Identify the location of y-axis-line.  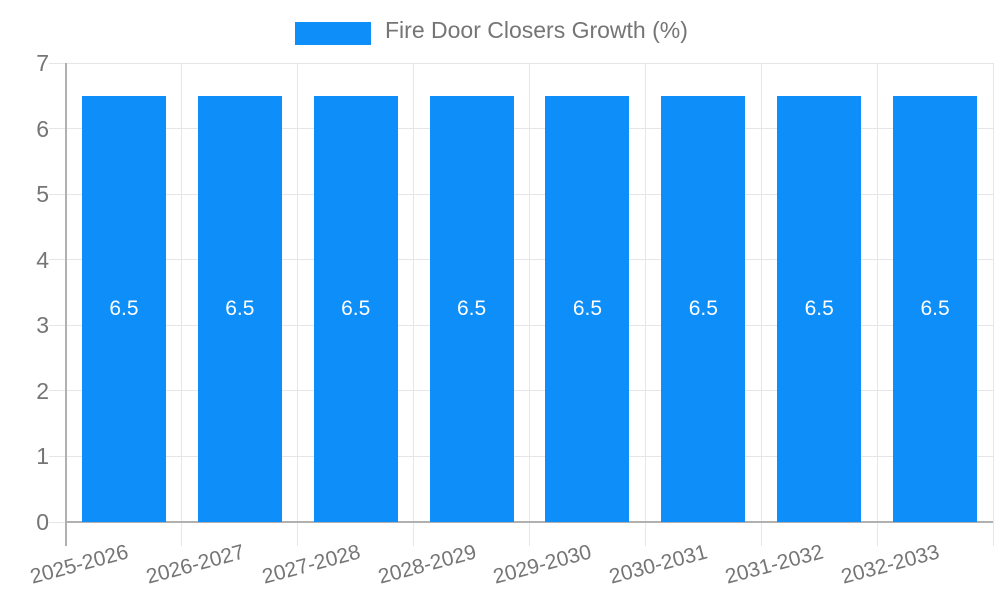
(66, 304).